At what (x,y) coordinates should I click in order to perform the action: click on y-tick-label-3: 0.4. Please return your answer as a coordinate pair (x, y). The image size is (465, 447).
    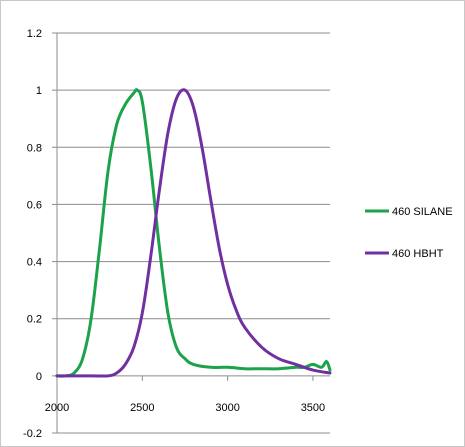
    Looking at the image, I should click on (34, 263).